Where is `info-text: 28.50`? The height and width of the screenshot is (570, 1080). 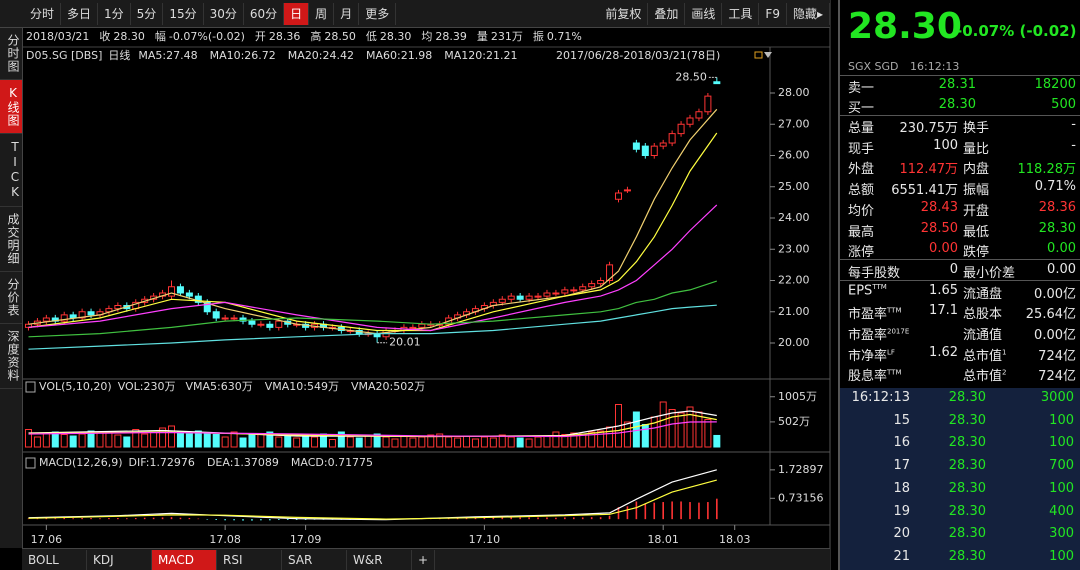 info-text: 28.50 is located at coordinates (340, 36).